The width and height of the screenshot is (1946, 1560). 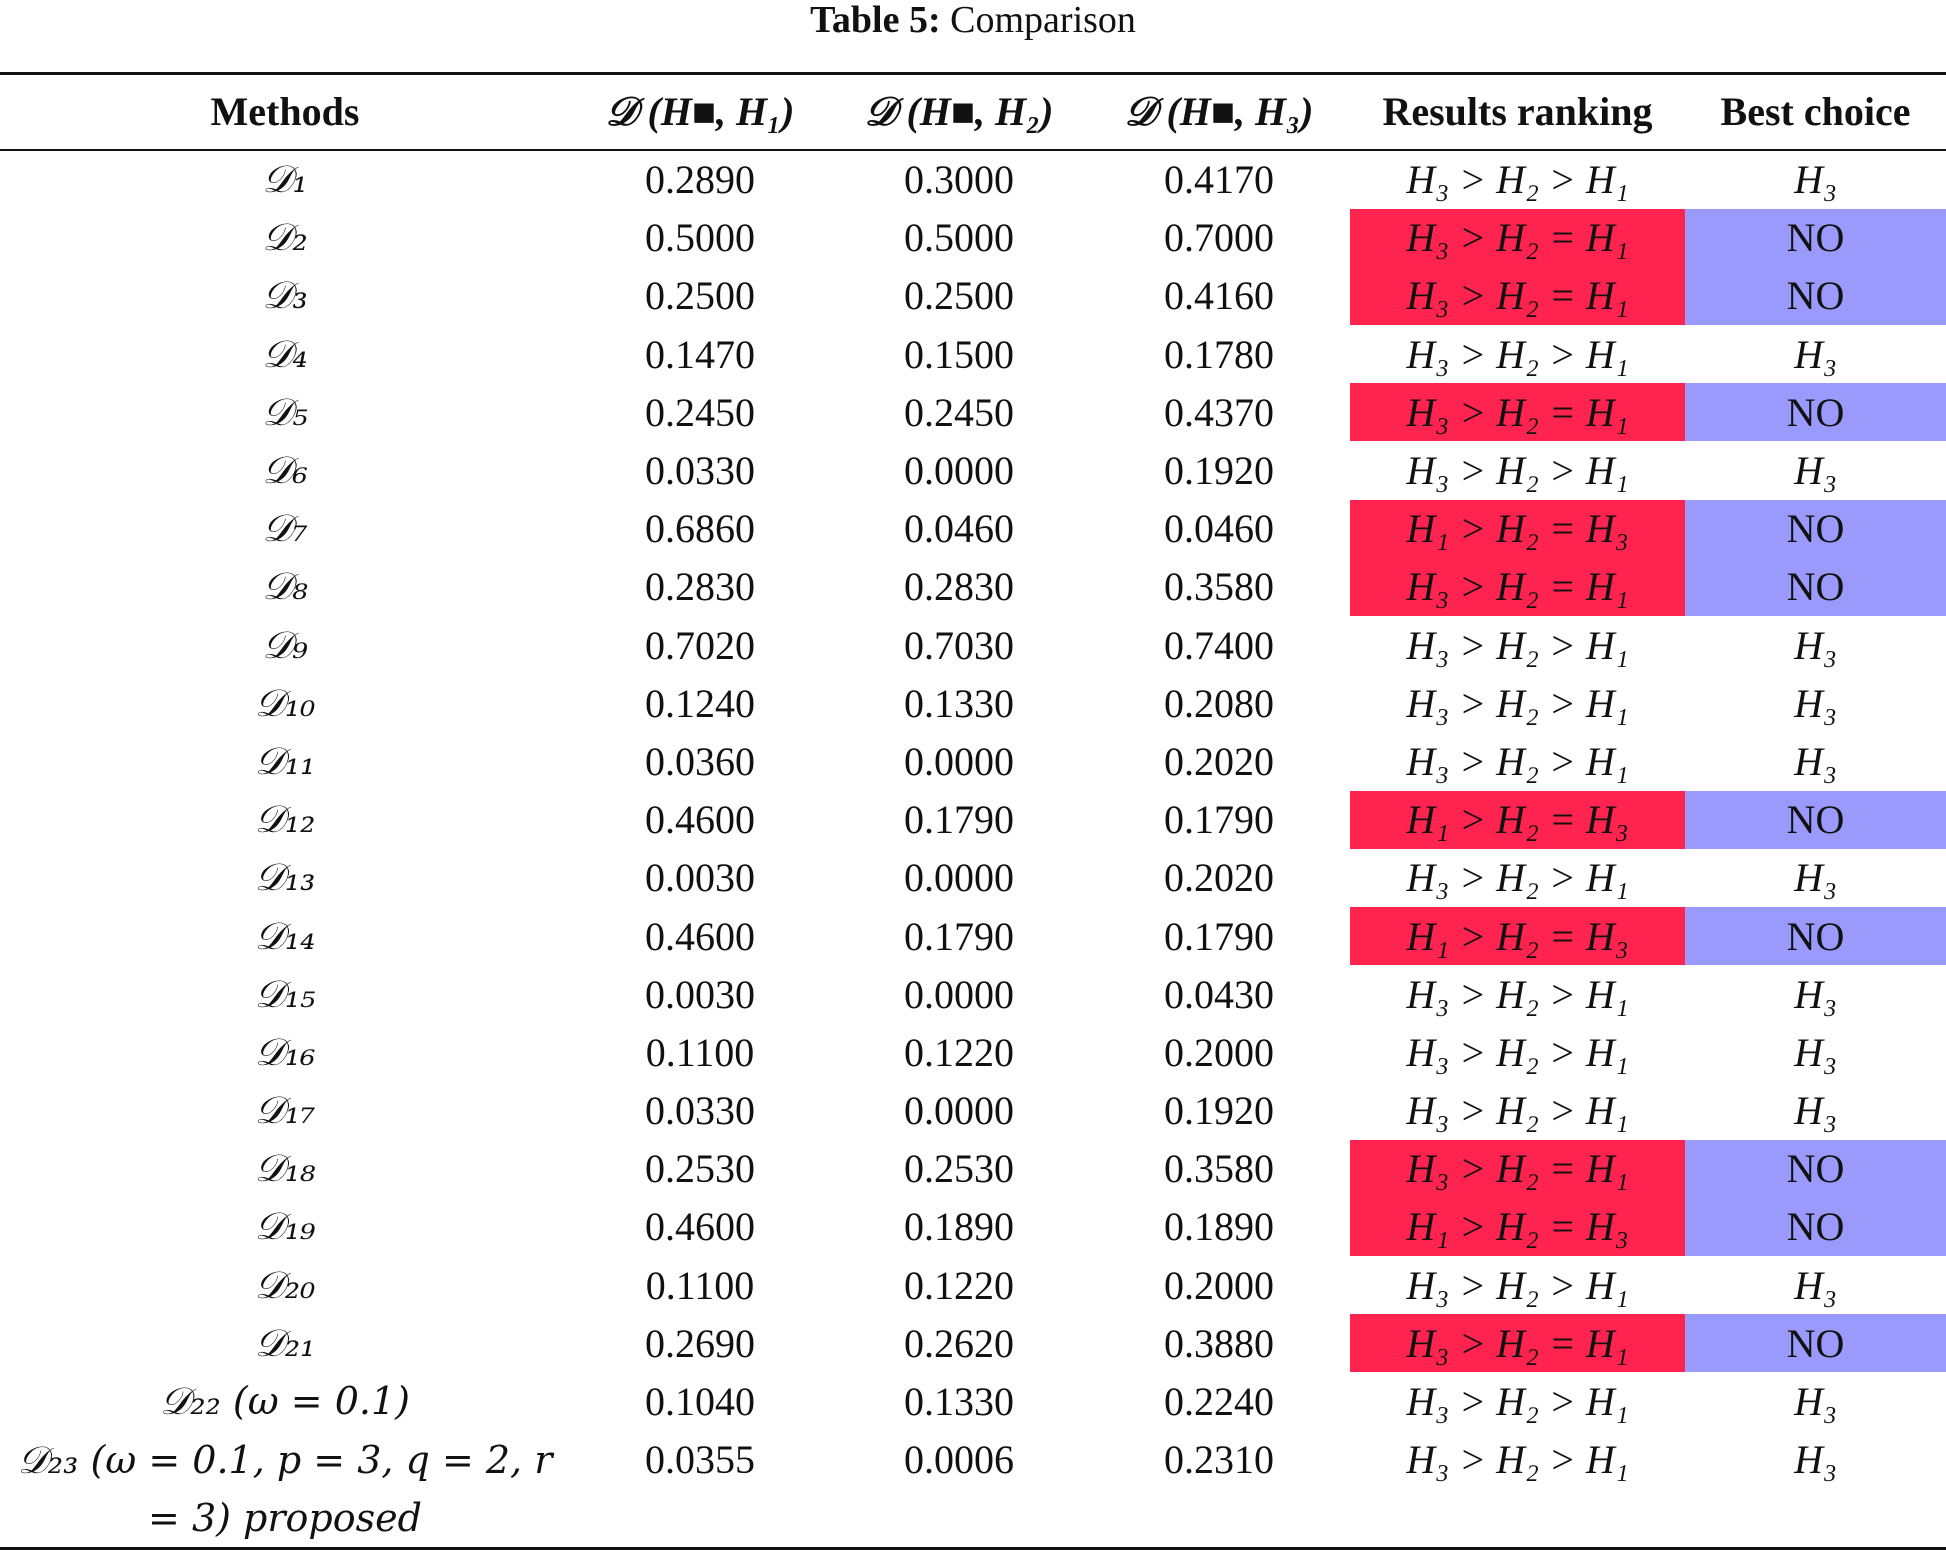 I want to click on distance-h3-cell: 0.2080, so click(x=1219, y=703).